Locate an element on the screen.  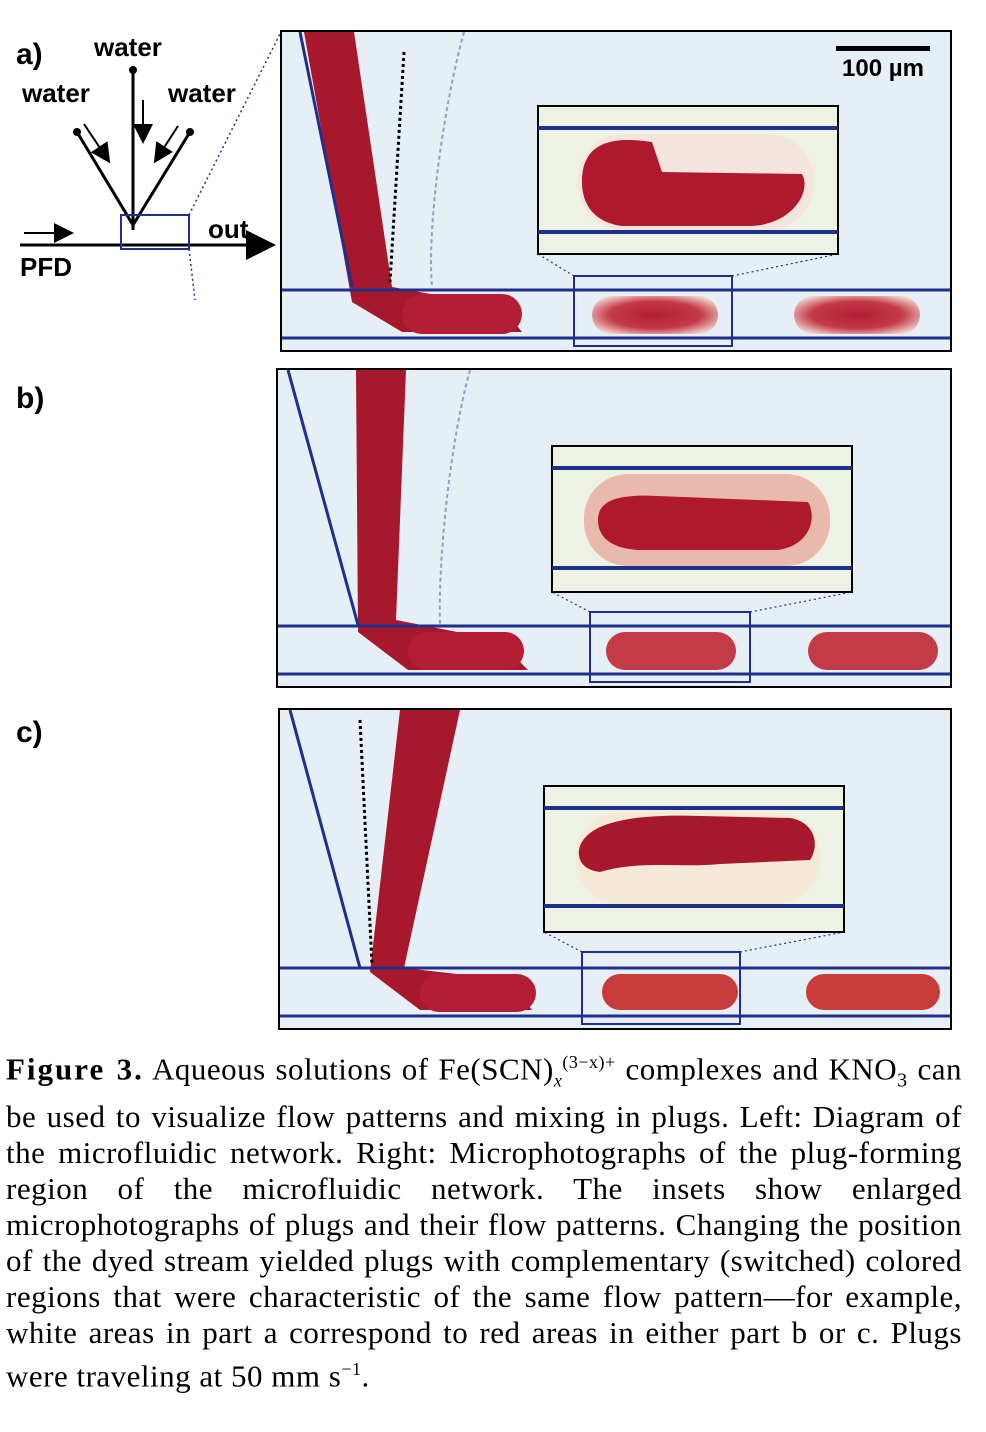
water-left-label: water is located at coordinates (56, 93).